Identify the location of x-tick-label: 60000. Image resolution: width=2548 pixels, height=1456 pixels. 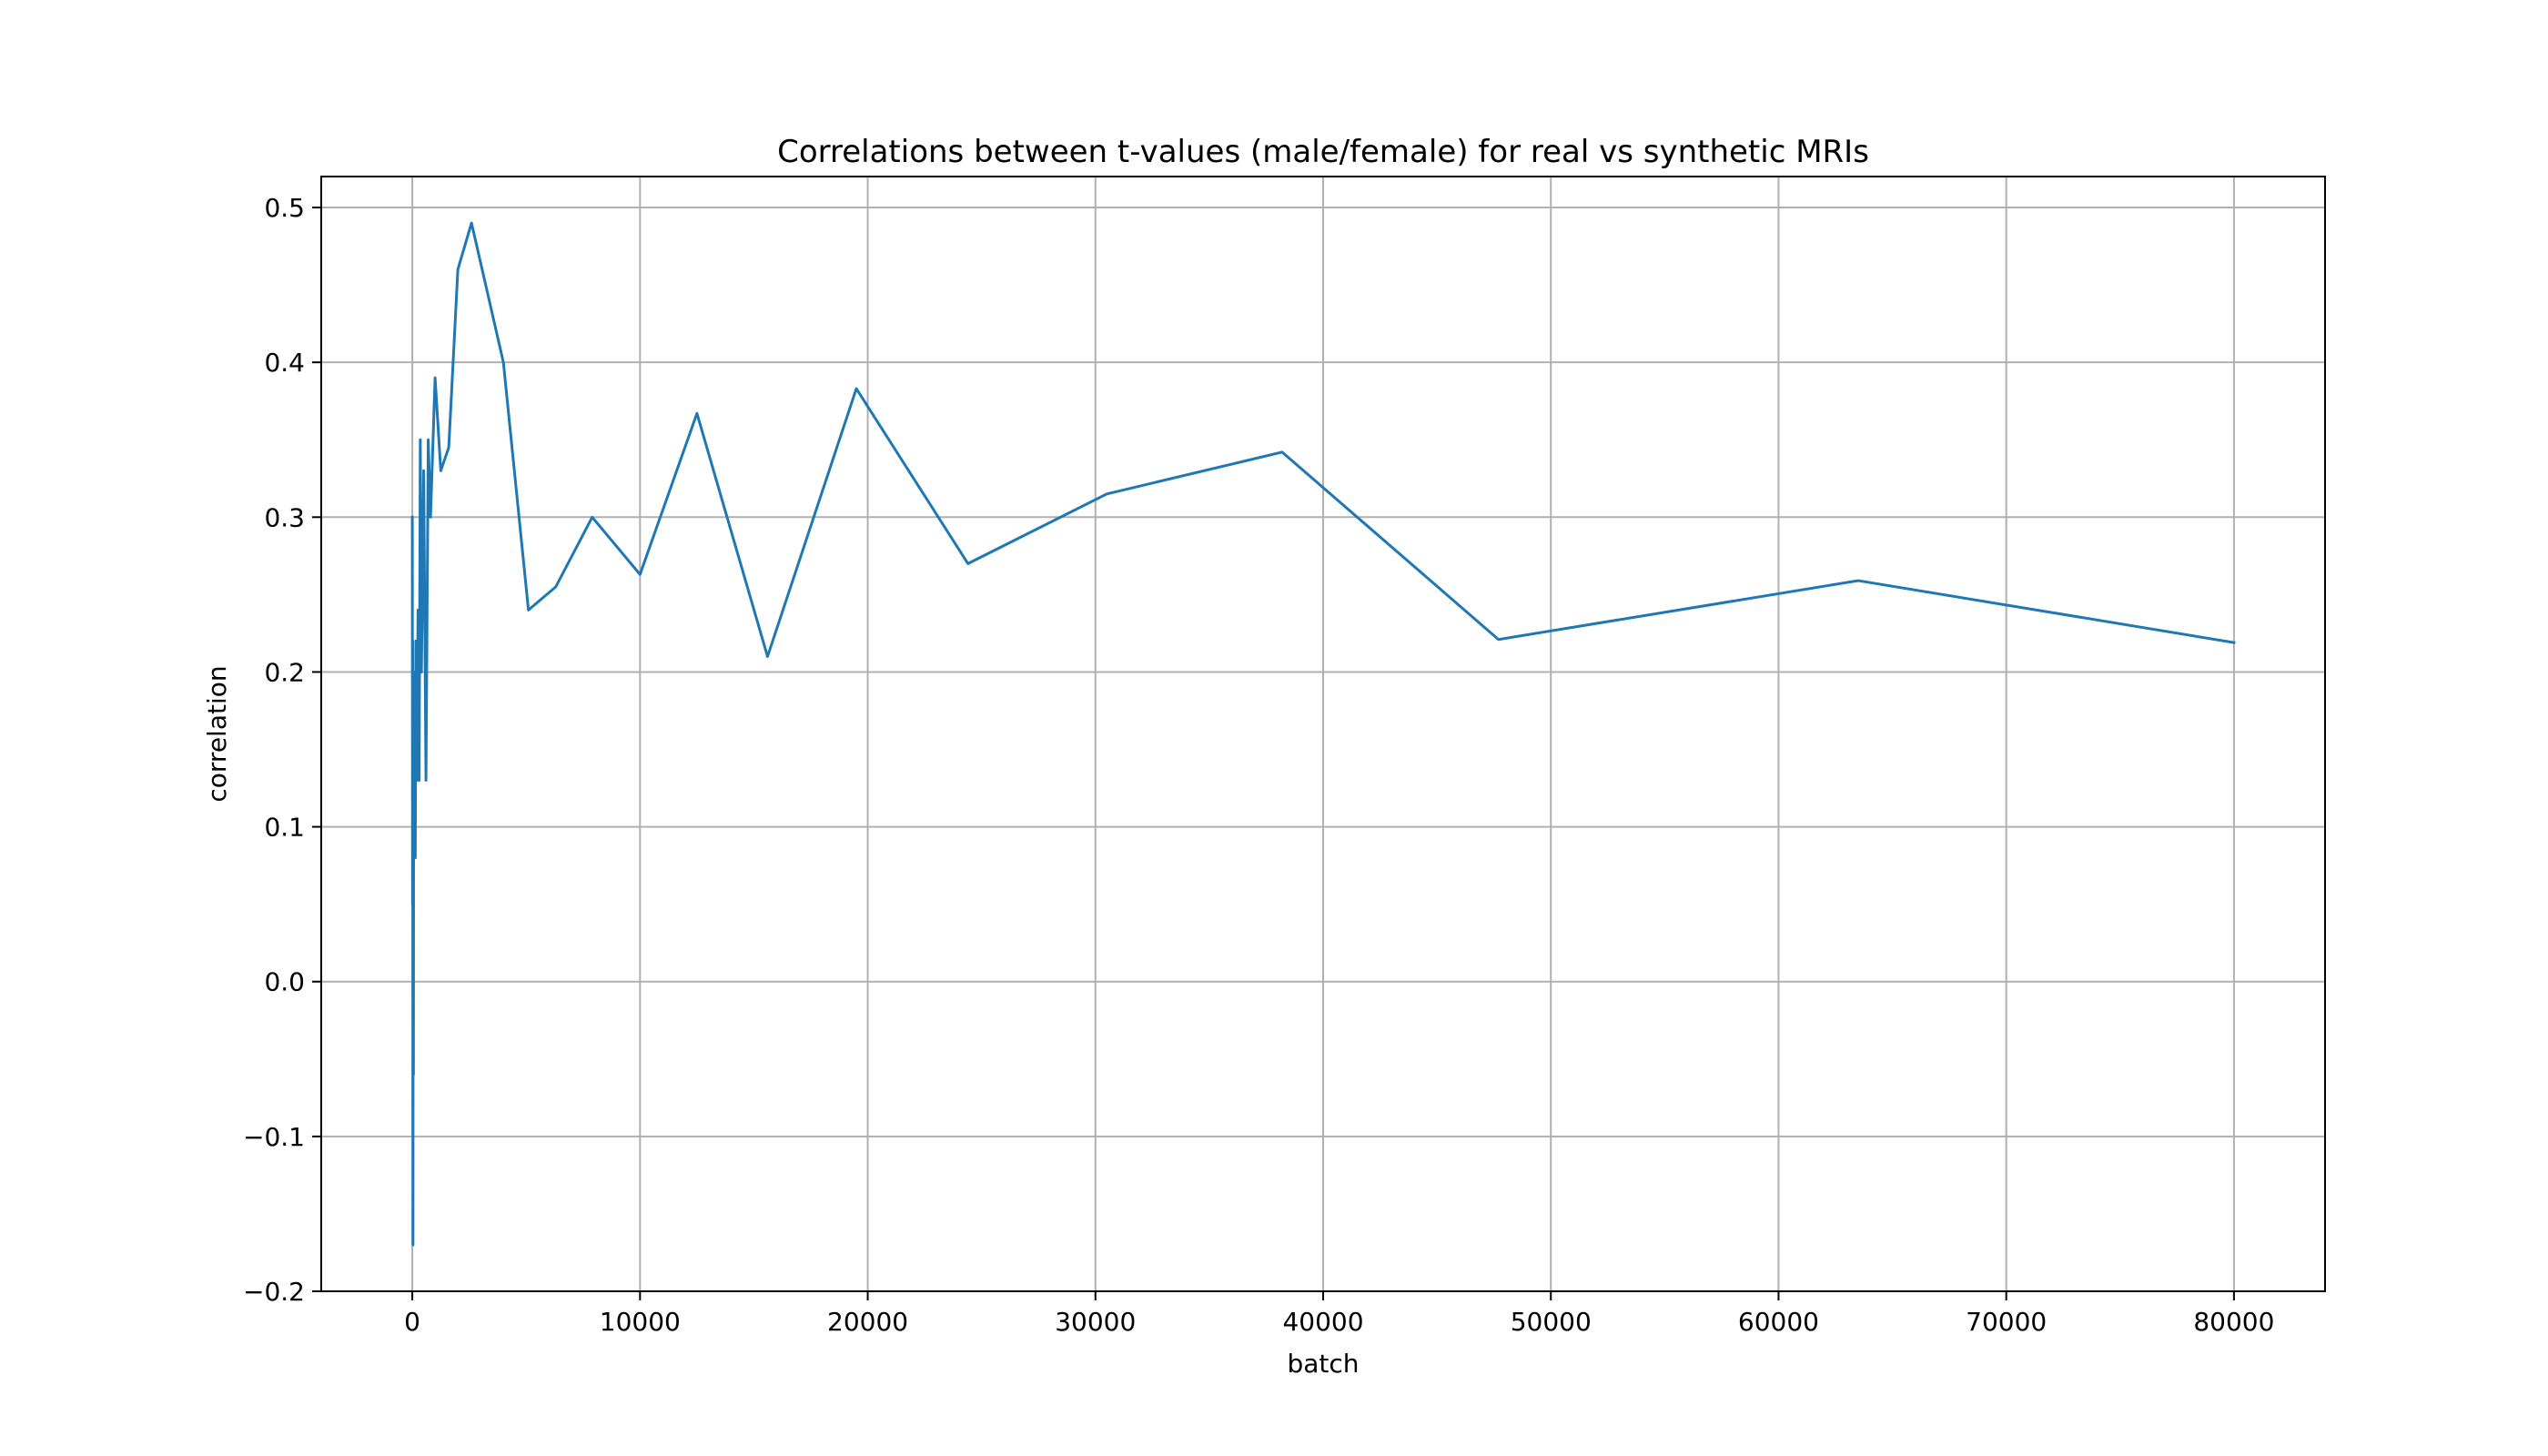
(1779, 1322).